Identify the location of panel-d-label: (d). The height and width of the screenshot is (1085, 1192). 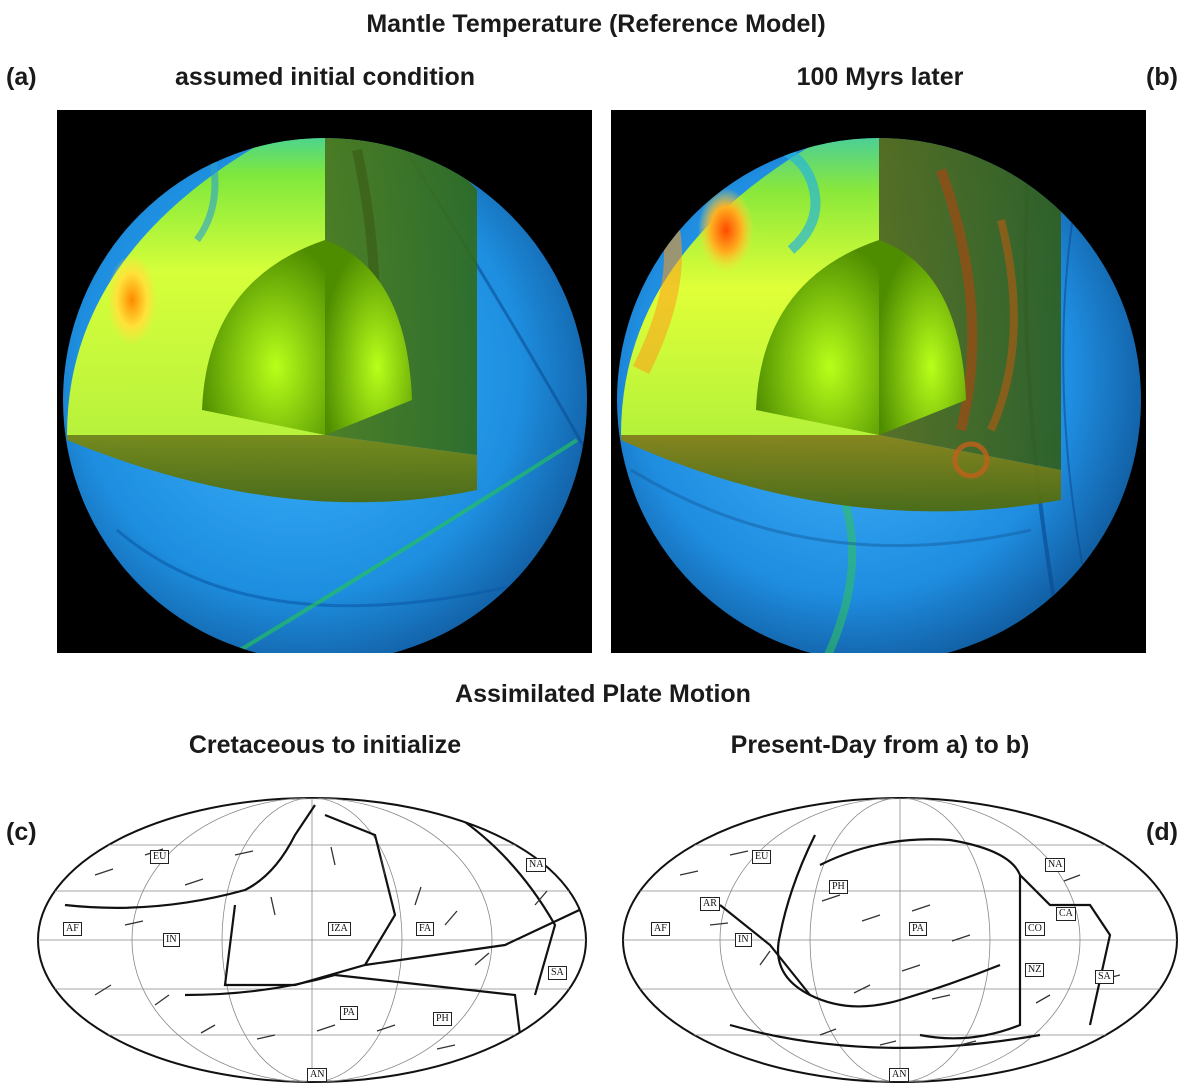
(1162, 832).